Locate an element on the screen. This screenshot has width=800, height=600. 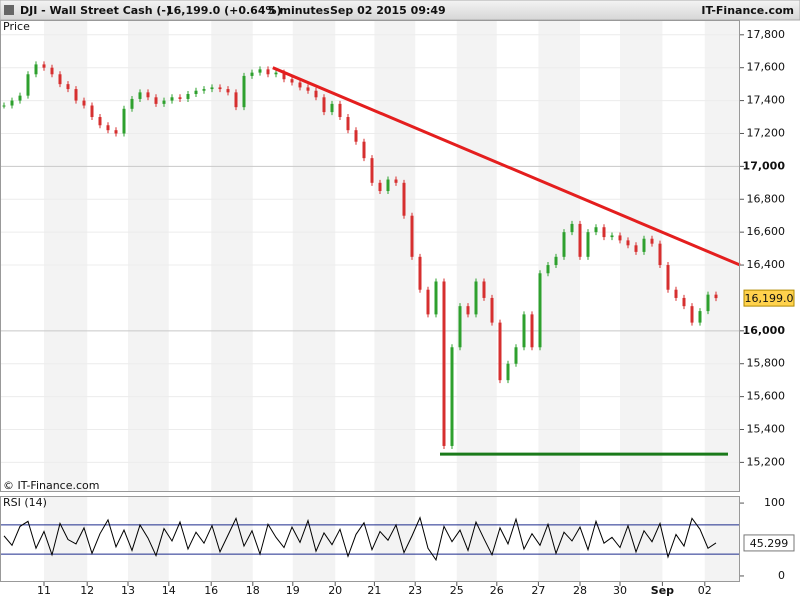
x-tick-label: 28 is located at coordinates (580, 590).